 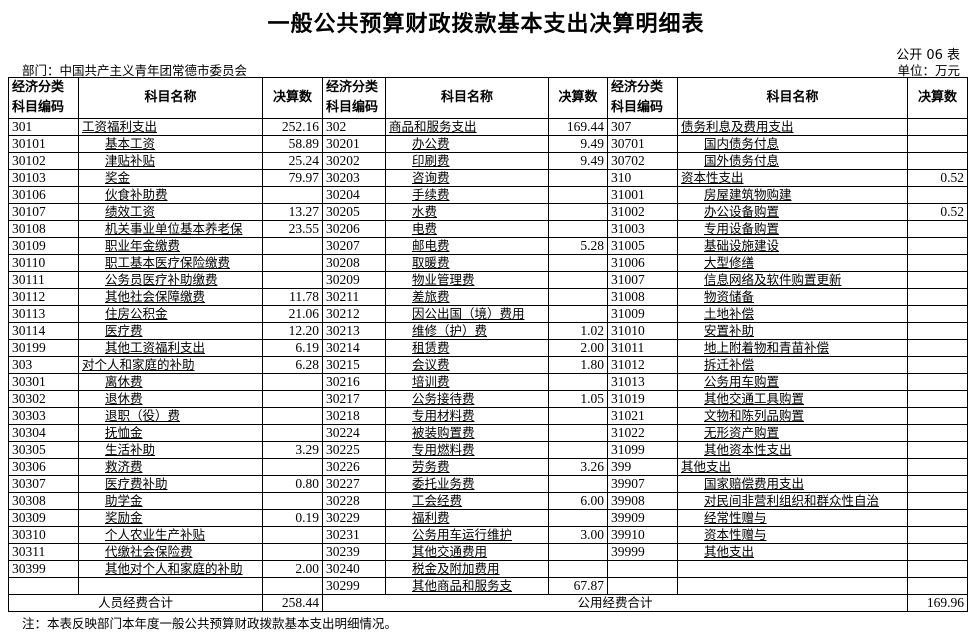 I want to click on item-name-cell: 职工基本医疗保险缴费, so click(x=170, y=263).